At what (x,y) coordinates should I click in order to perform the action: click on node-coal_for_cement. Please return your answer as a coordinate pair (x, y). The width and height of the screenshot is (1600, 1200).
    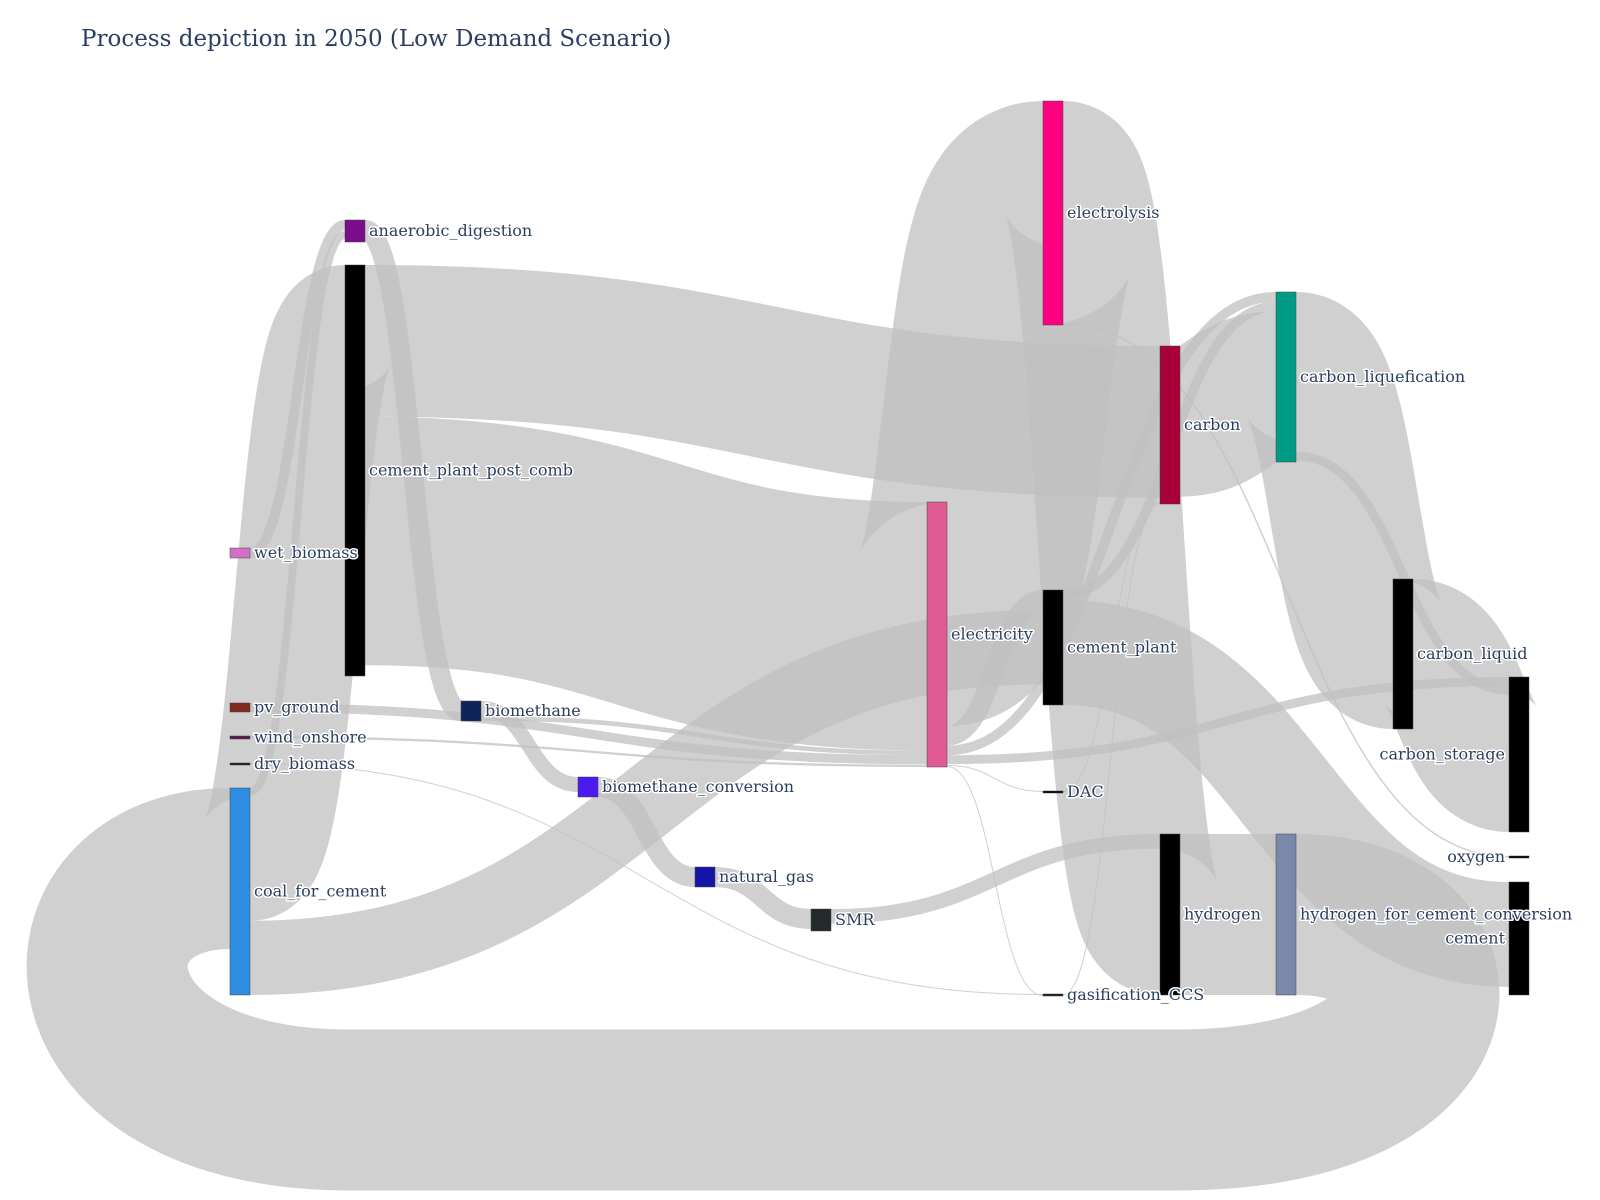
    Looking at the image, I should click on (240, 891).